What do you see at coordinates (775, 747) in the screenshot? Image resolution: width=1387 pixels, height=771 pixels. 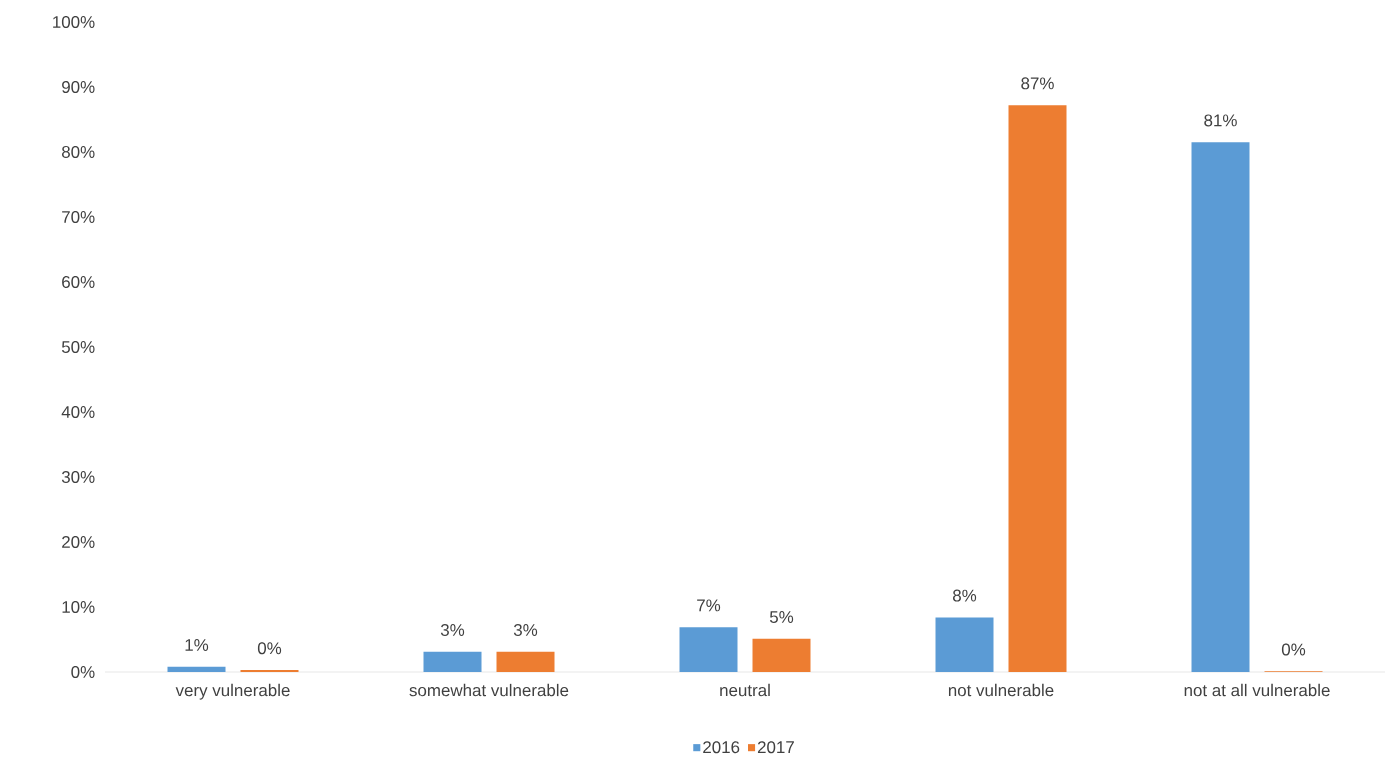 I see `legend-label: 2017` at bounding box center [775, 747].